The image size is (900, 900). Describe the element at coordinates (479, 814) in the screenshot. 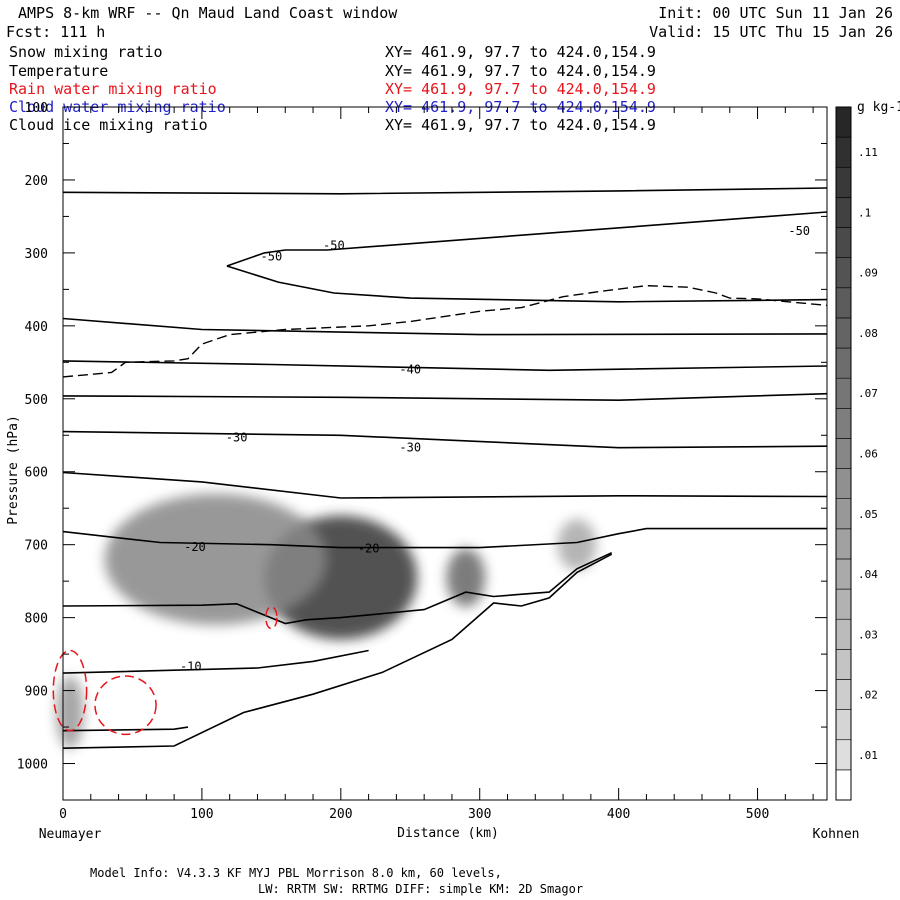

I see `x-tick-label: 300` at that location.